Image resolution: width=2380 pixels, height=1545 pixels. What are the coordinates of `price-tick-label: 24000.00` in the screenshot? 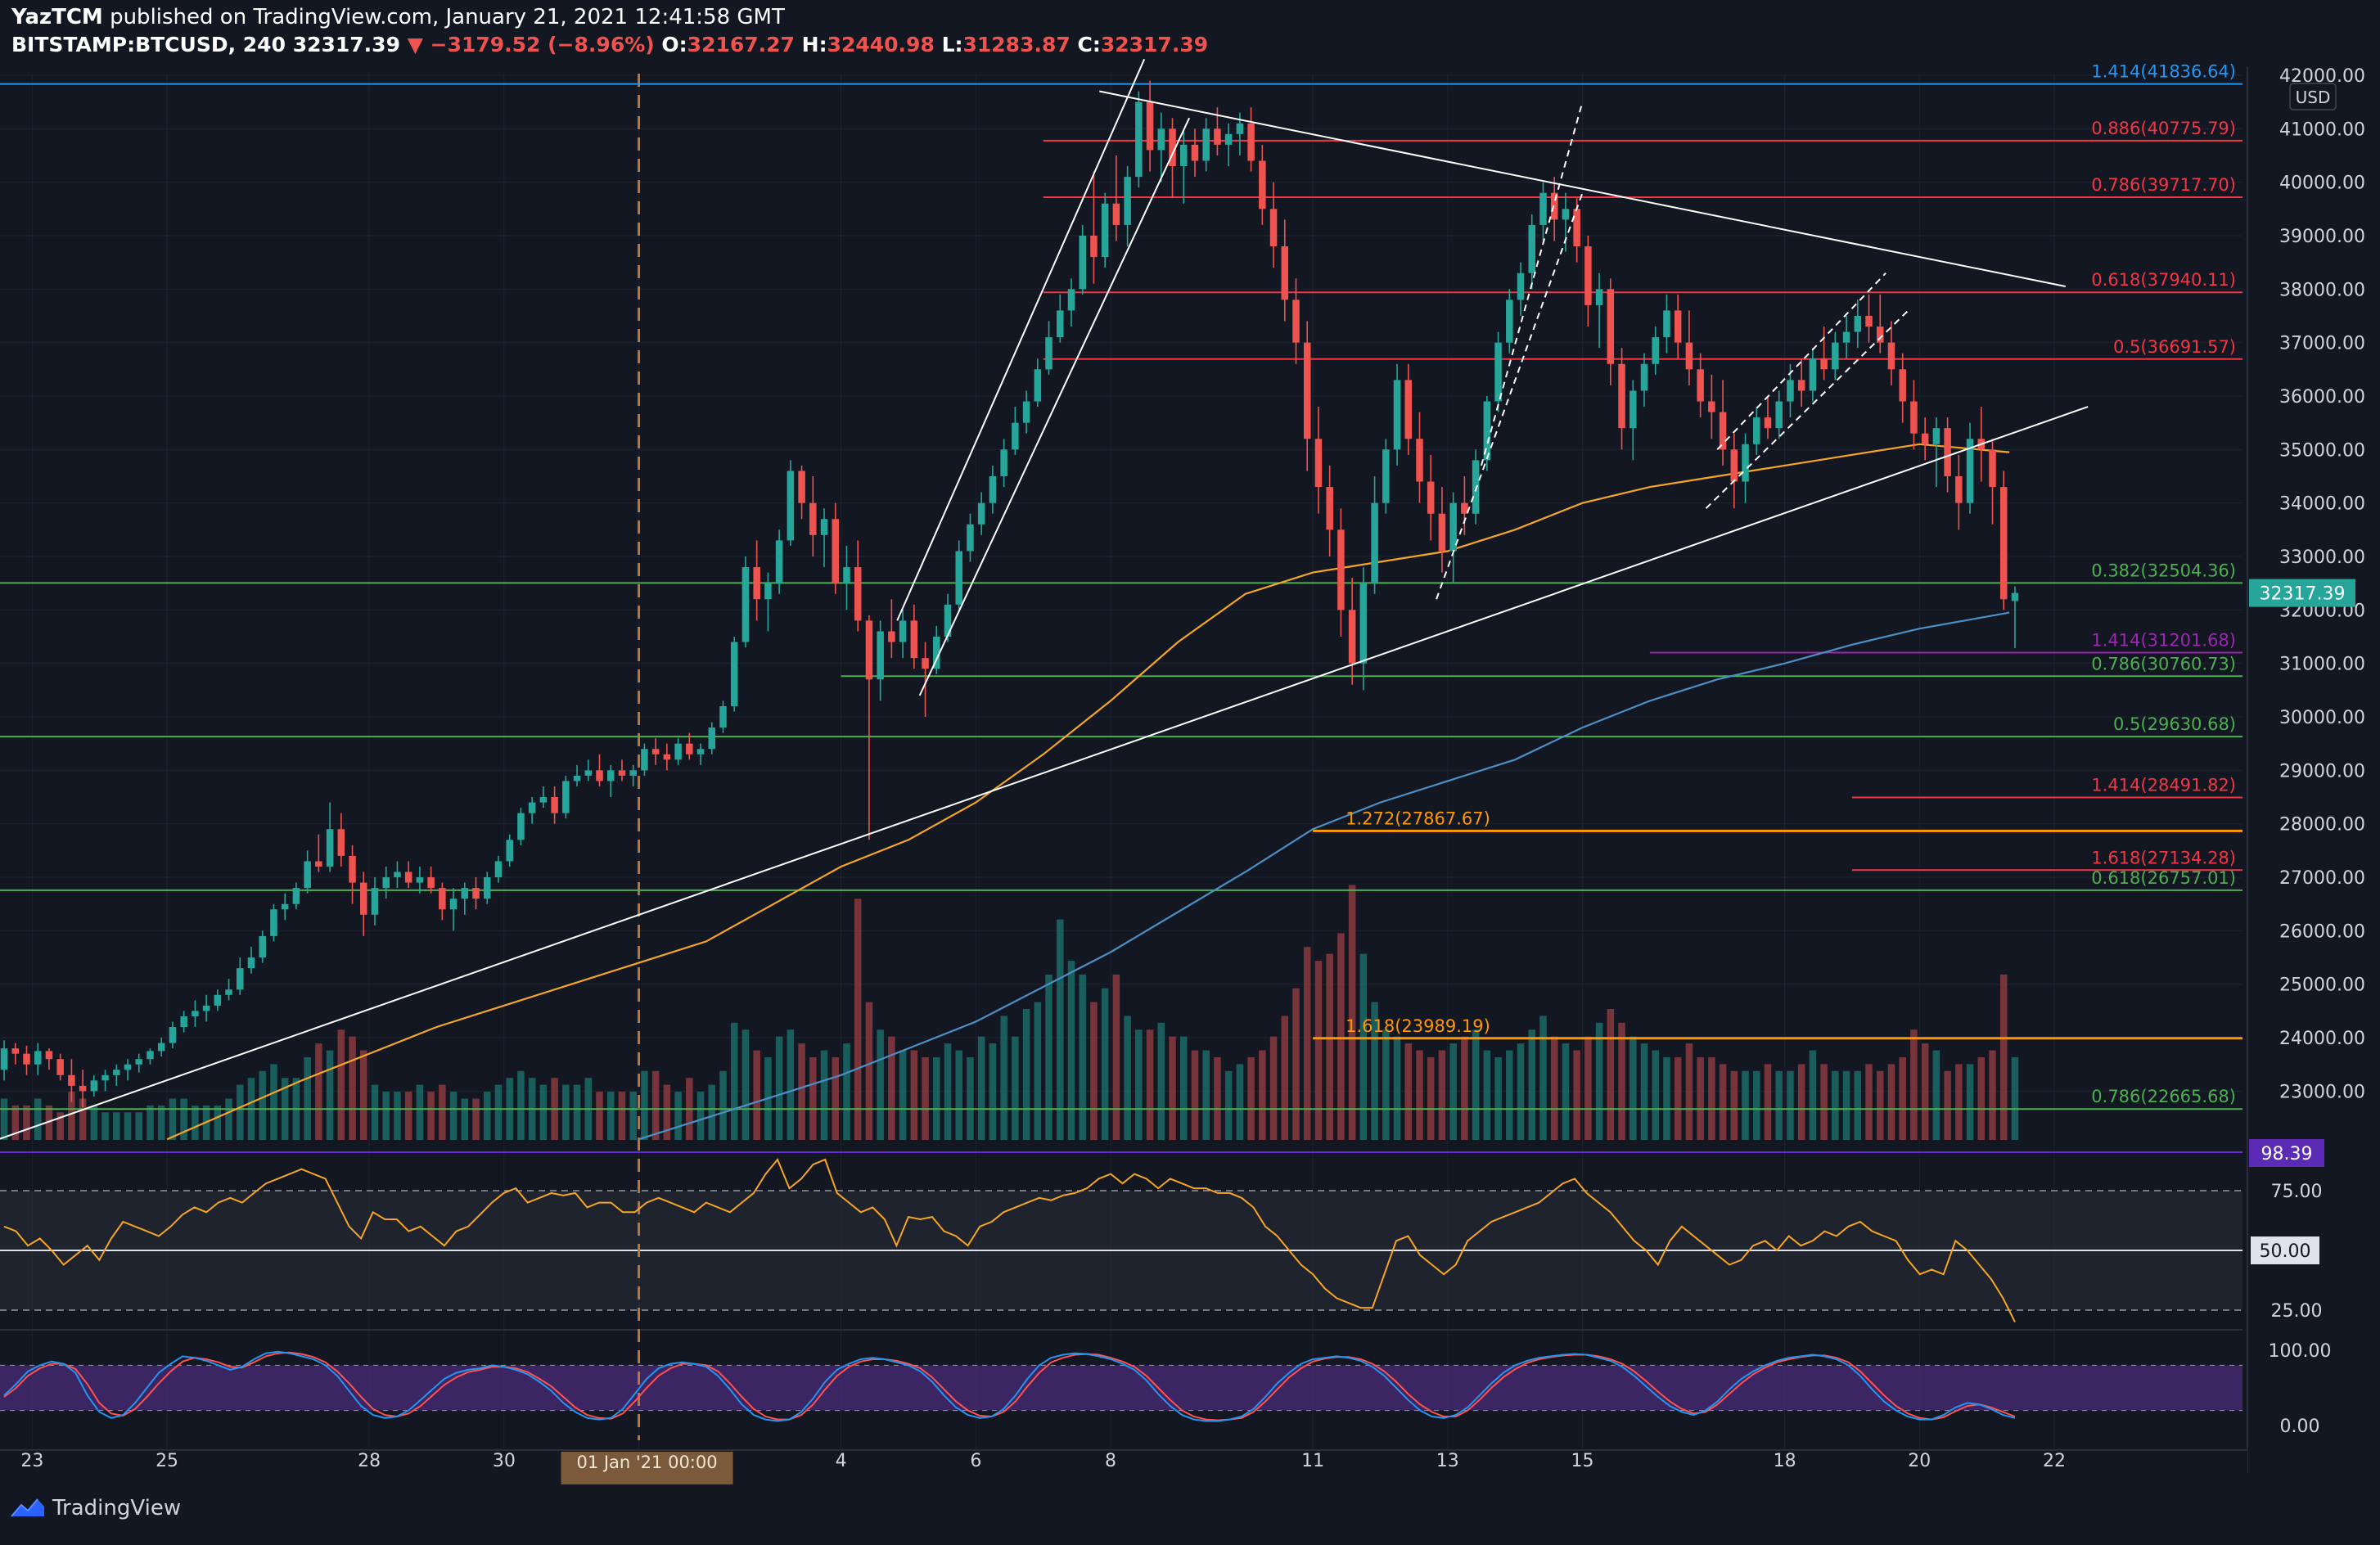 It's located at (2322, 1039).